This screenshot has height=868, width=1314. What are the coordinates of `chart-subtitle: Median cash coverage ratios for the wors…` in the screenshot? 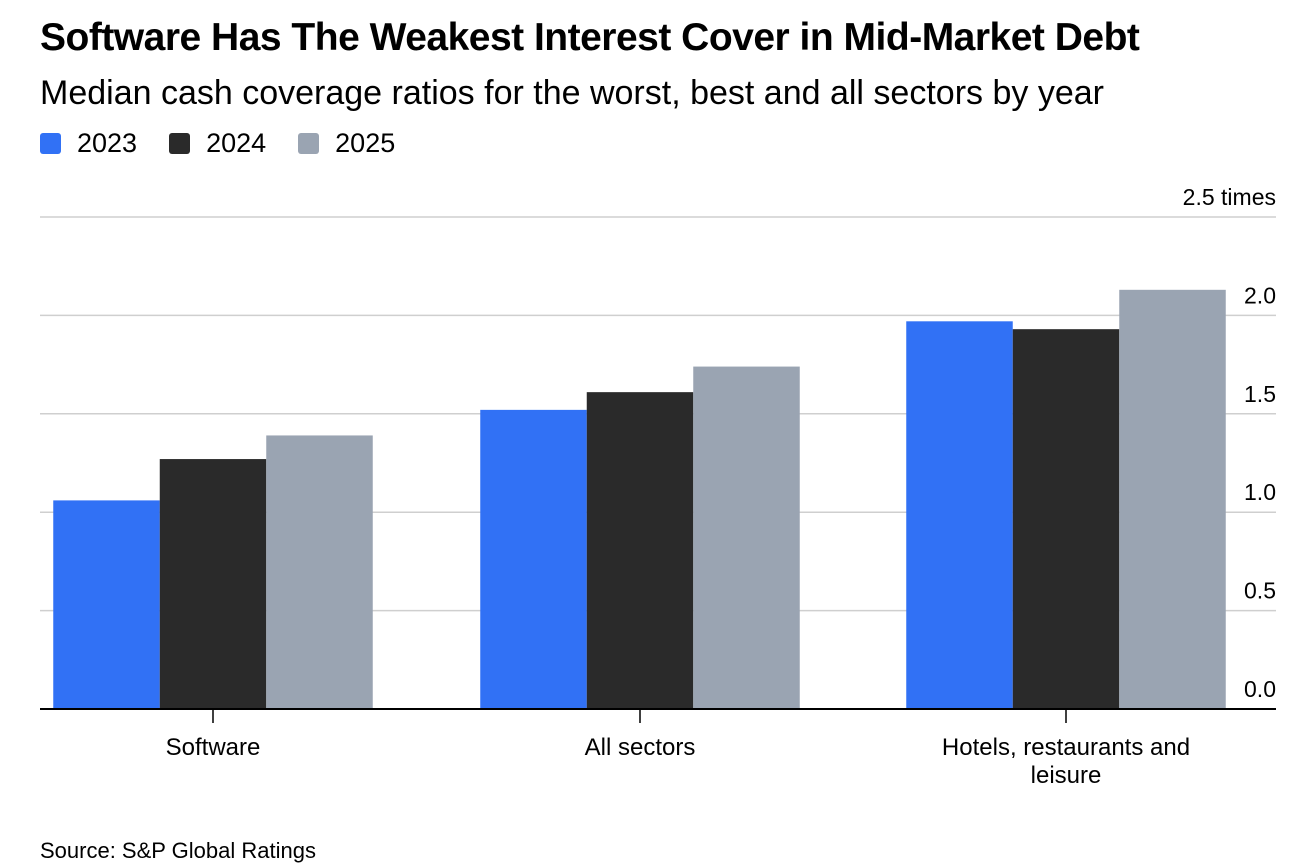 It's located at (572, 93).